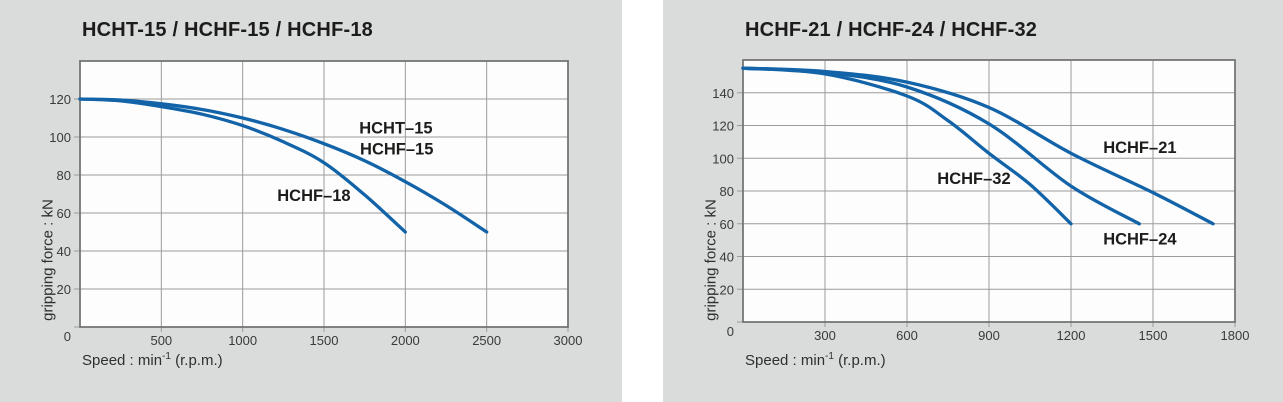 The width and height of the screenshot is (1283, 402). What do you see at coordinates (227, 30) in the screenshot?
I see `left-chart-title: HCHT-15 / HCHF-15 / HCHF-18` at bounding box center [227, 30].